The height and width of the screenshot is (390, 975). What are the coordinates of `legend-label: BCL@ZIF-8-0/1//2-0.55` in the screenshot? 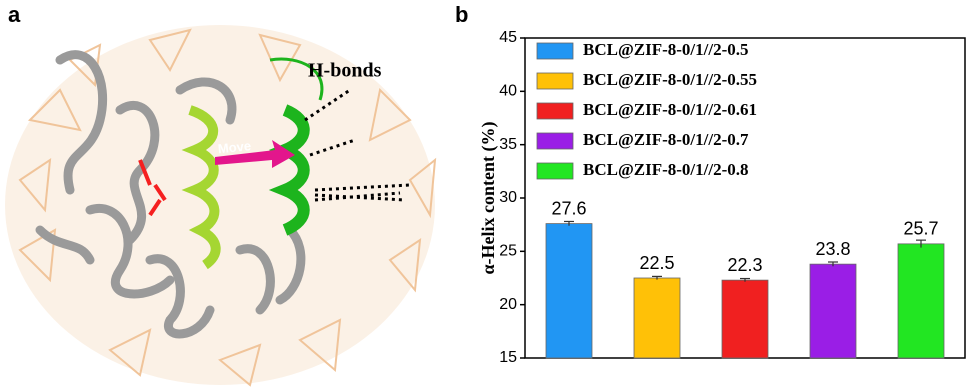 It's located at (670, 79).